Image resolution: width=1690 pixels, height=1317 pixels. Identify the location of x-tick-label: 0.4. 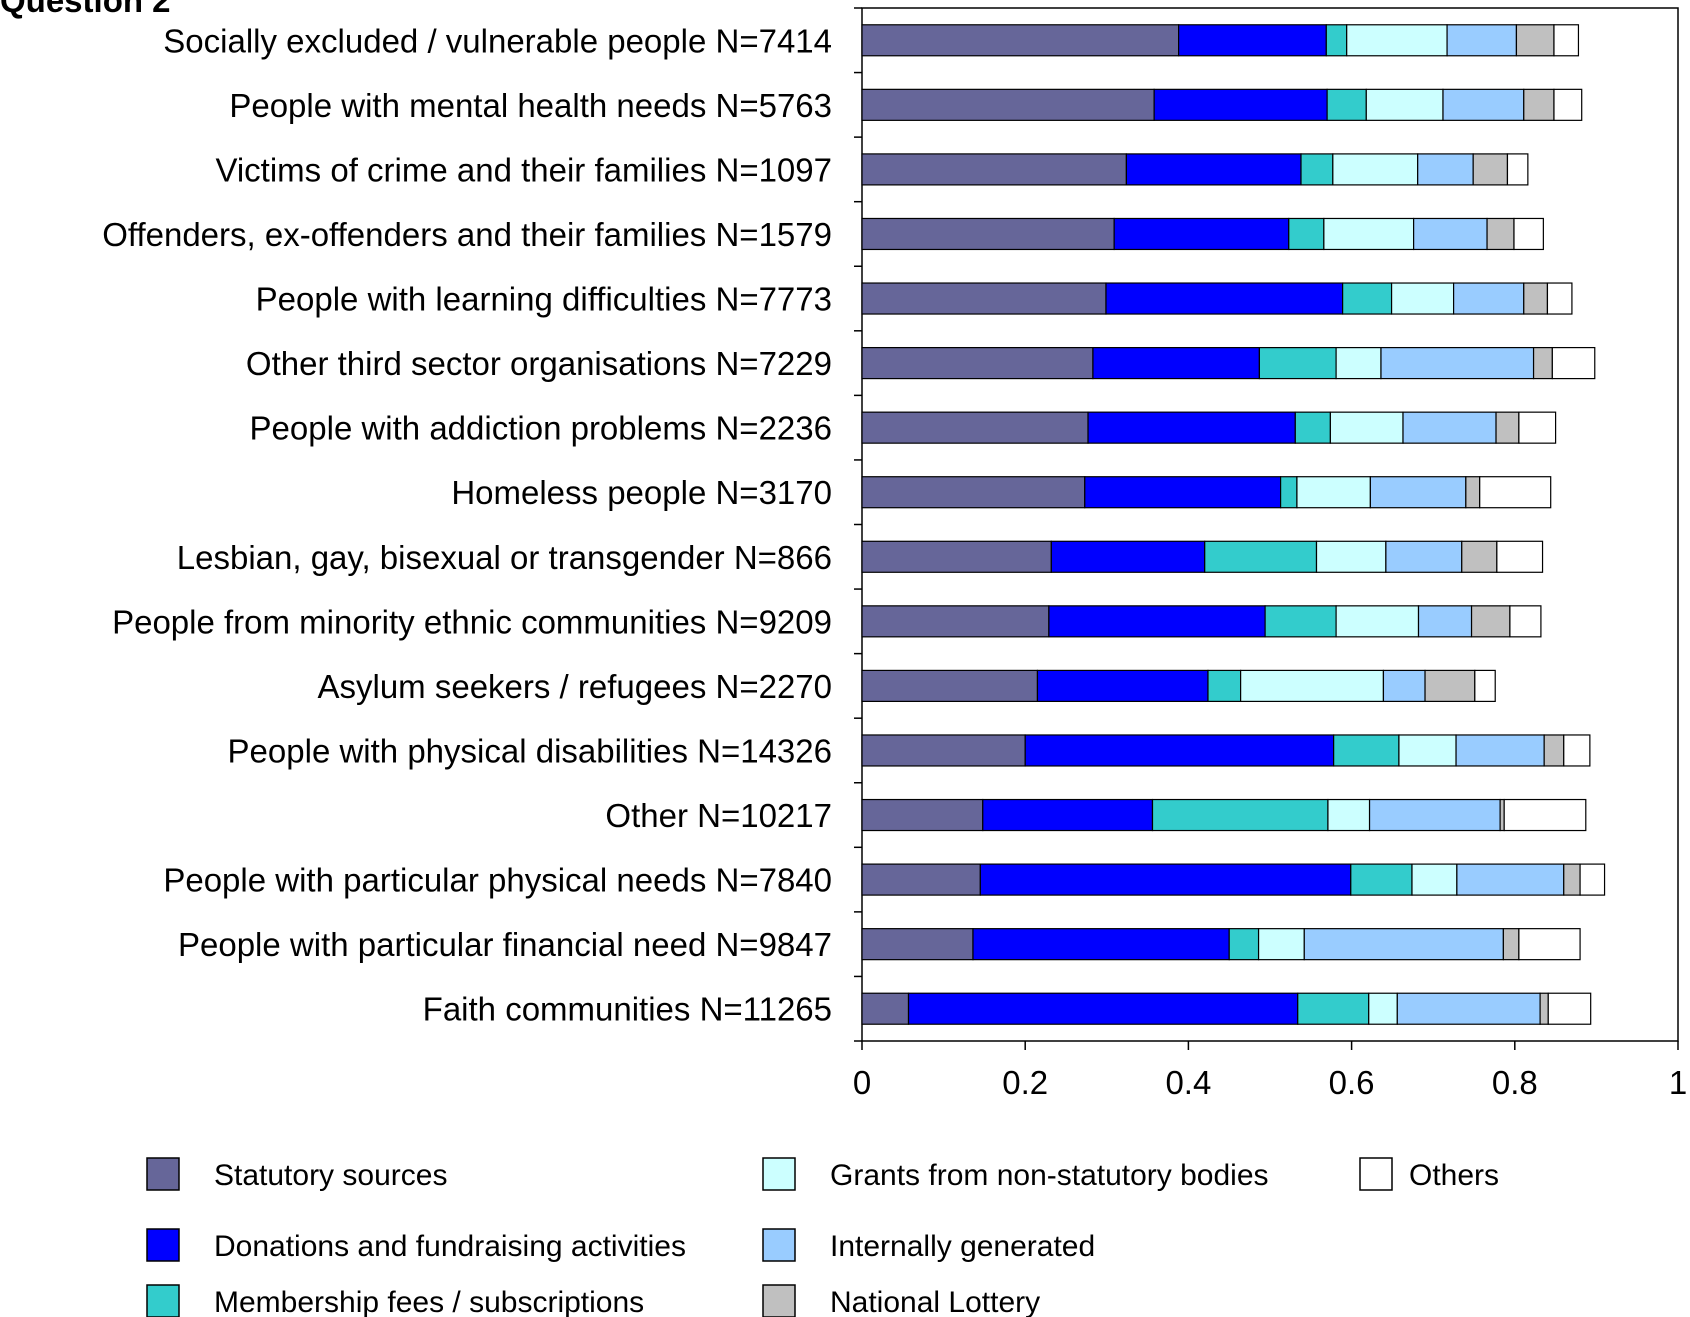
(1188, 1082).